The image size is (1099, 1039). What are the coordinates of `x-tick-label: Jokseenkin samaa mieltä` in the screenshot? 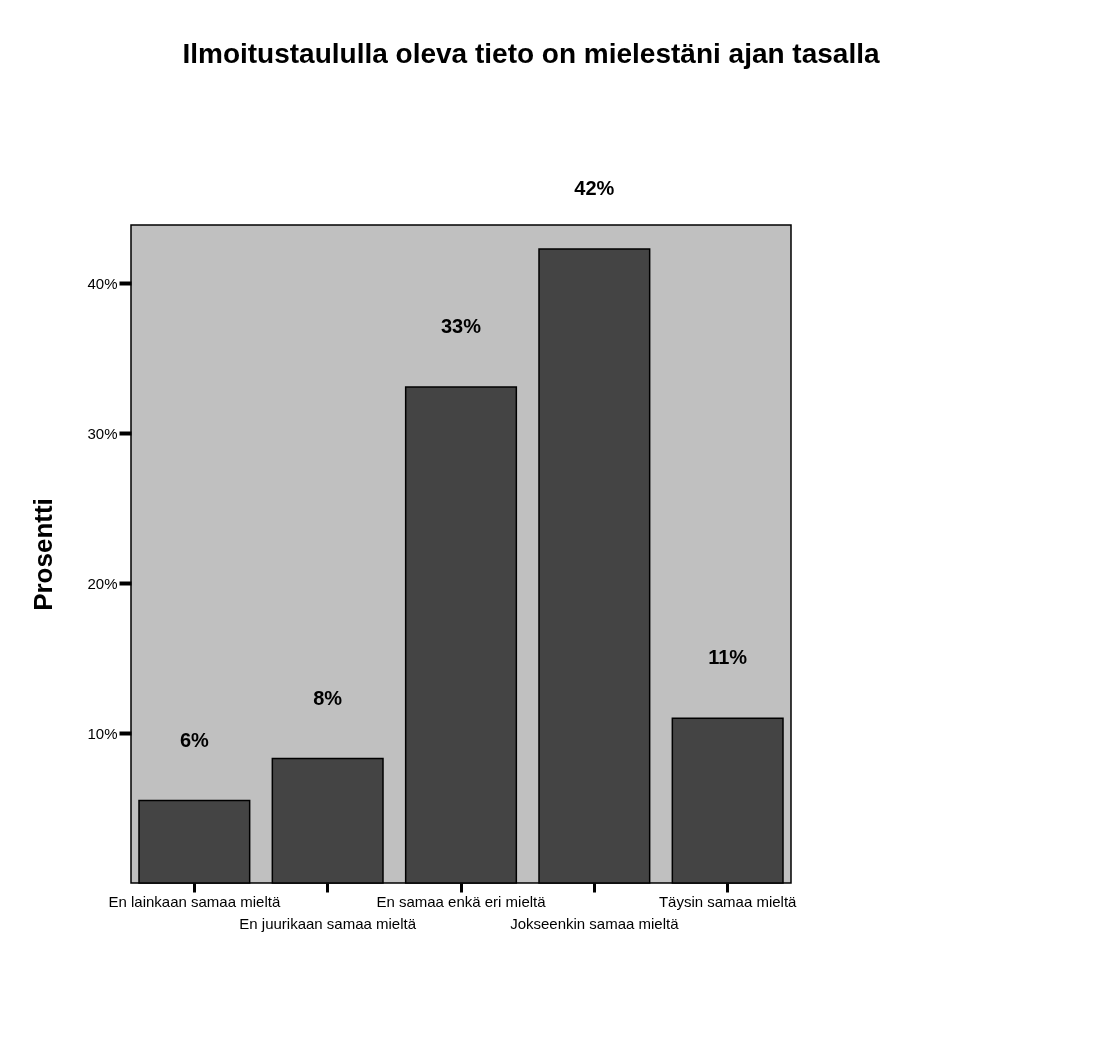 It's located at (595, 923).